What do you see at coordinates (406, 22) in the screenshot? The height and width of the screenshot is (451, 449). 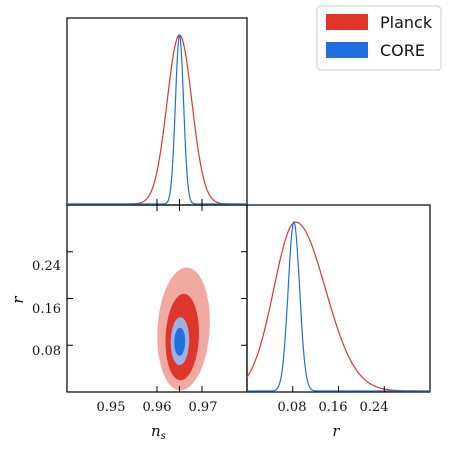 I see `legend-label-planck: Planck` at bounding box center [406, 22].